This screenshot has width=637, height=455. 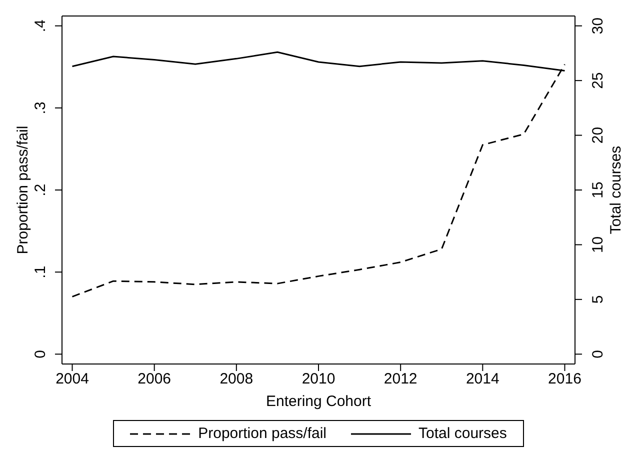 What do you see at coordinates (483, 379) in the screenshot?
I see `x-tick-label: 2014` at bounding box center [483, 379].